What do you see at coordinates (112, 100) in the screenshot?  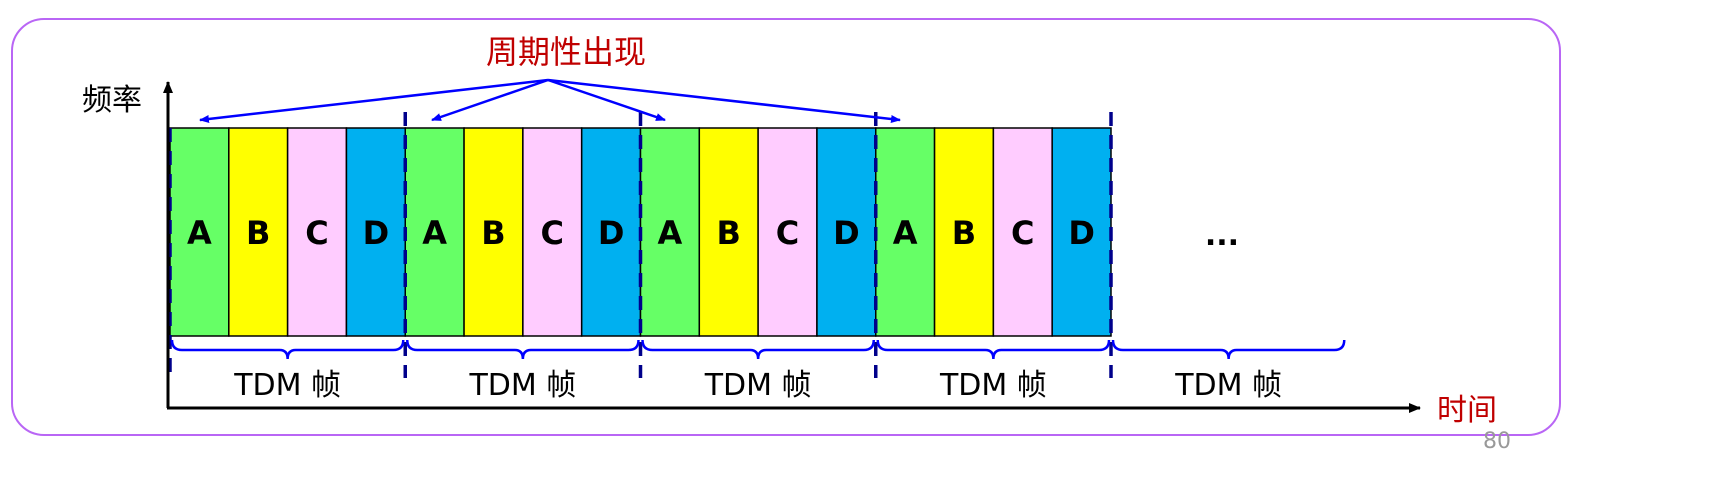 I see `y-axis-label: 频率` at bounding box center [112, 100].